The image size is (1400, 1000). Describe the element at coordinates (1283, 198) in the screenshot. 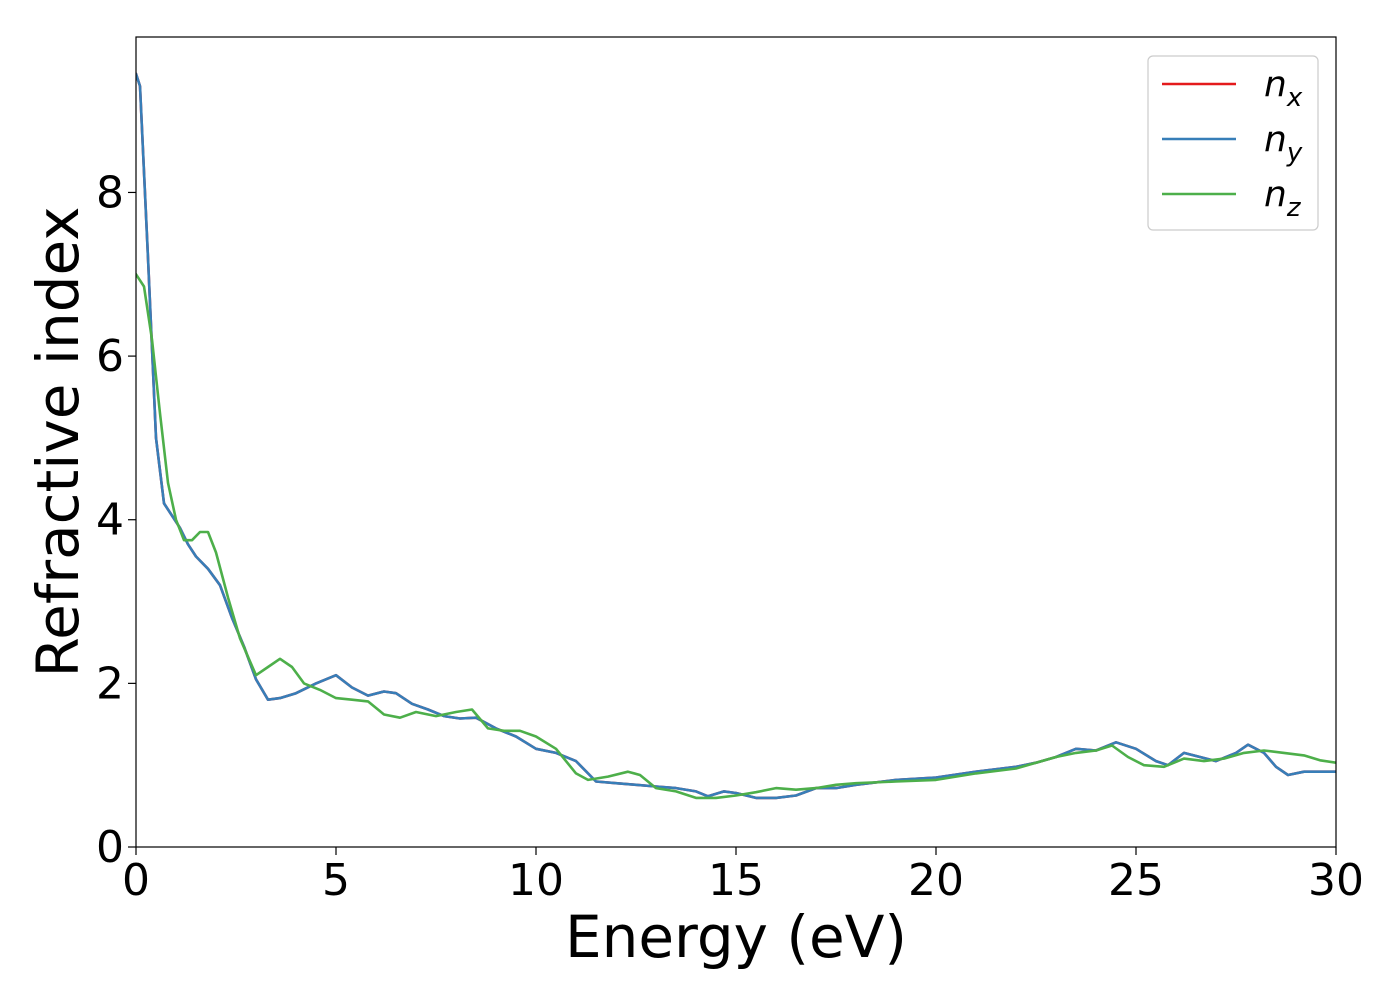

I see `legend-label-nz: nz` at that location.